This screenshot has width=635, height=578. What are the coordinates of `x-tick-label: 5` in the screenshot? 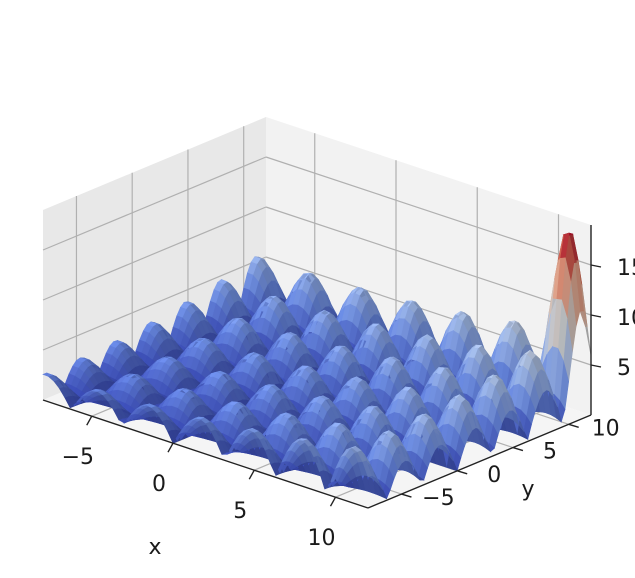 It's located at (240, 511).